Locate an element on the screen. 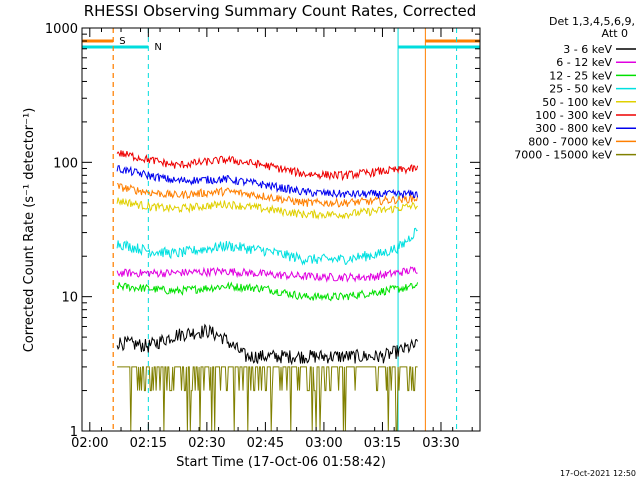  legend-label-2: 12 - 25 keV is located at coordinates (580, 75).